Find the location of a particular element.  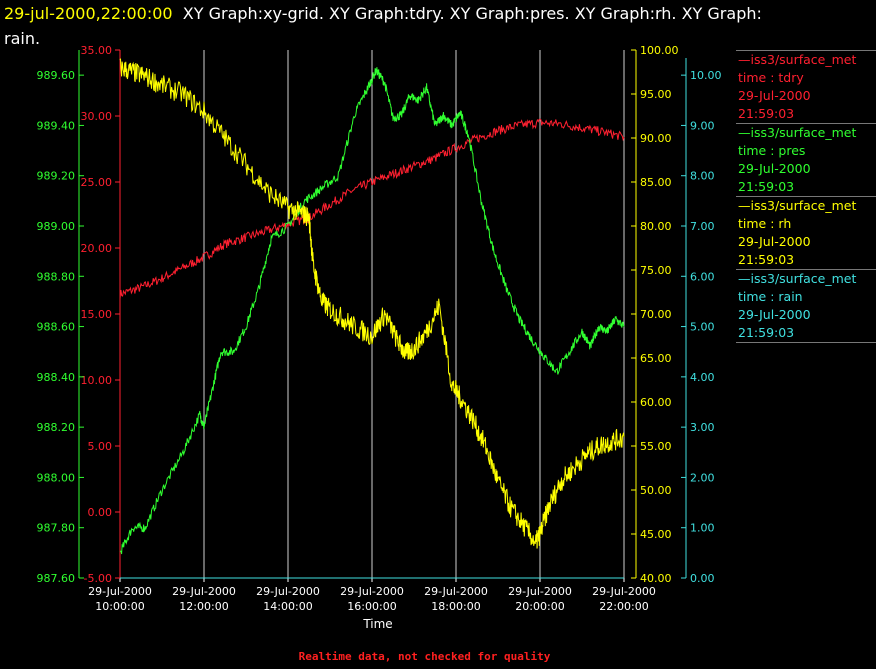

y-tick-label-pres: 987.60 is located at coordinates (56, 578).